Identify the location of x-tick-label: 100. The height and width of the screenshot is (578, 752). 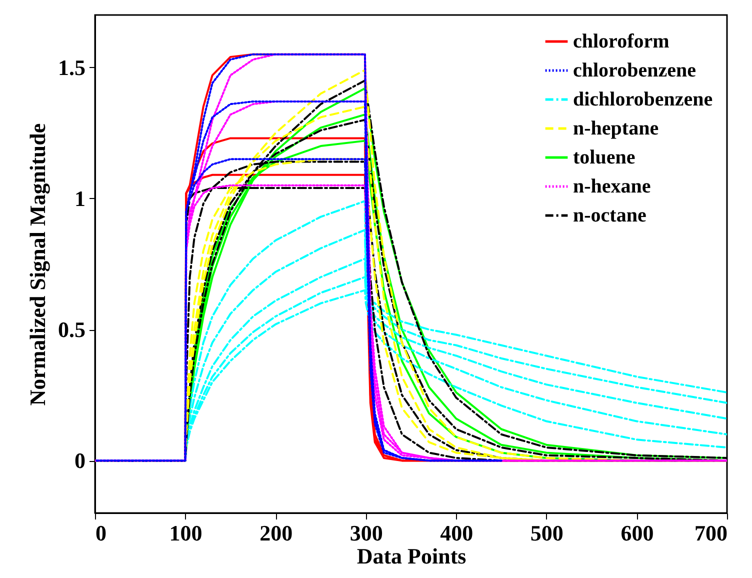
(185, 533).